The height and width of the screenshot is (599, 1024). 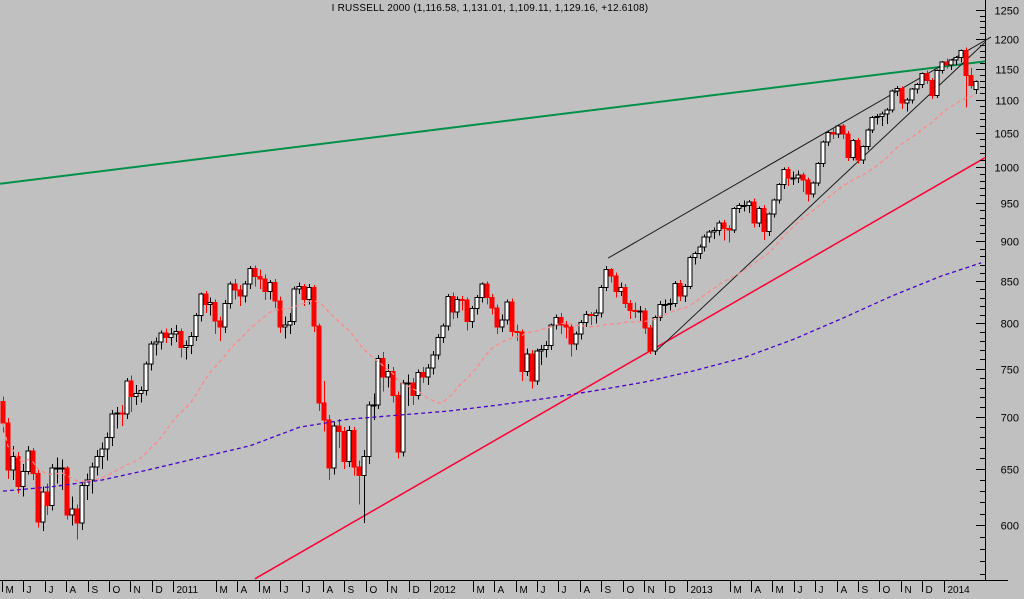 What do you see at coordinates (672, 590) in the screenshot?
I see `x-axis-label: D` at bounding box center [672, 590].